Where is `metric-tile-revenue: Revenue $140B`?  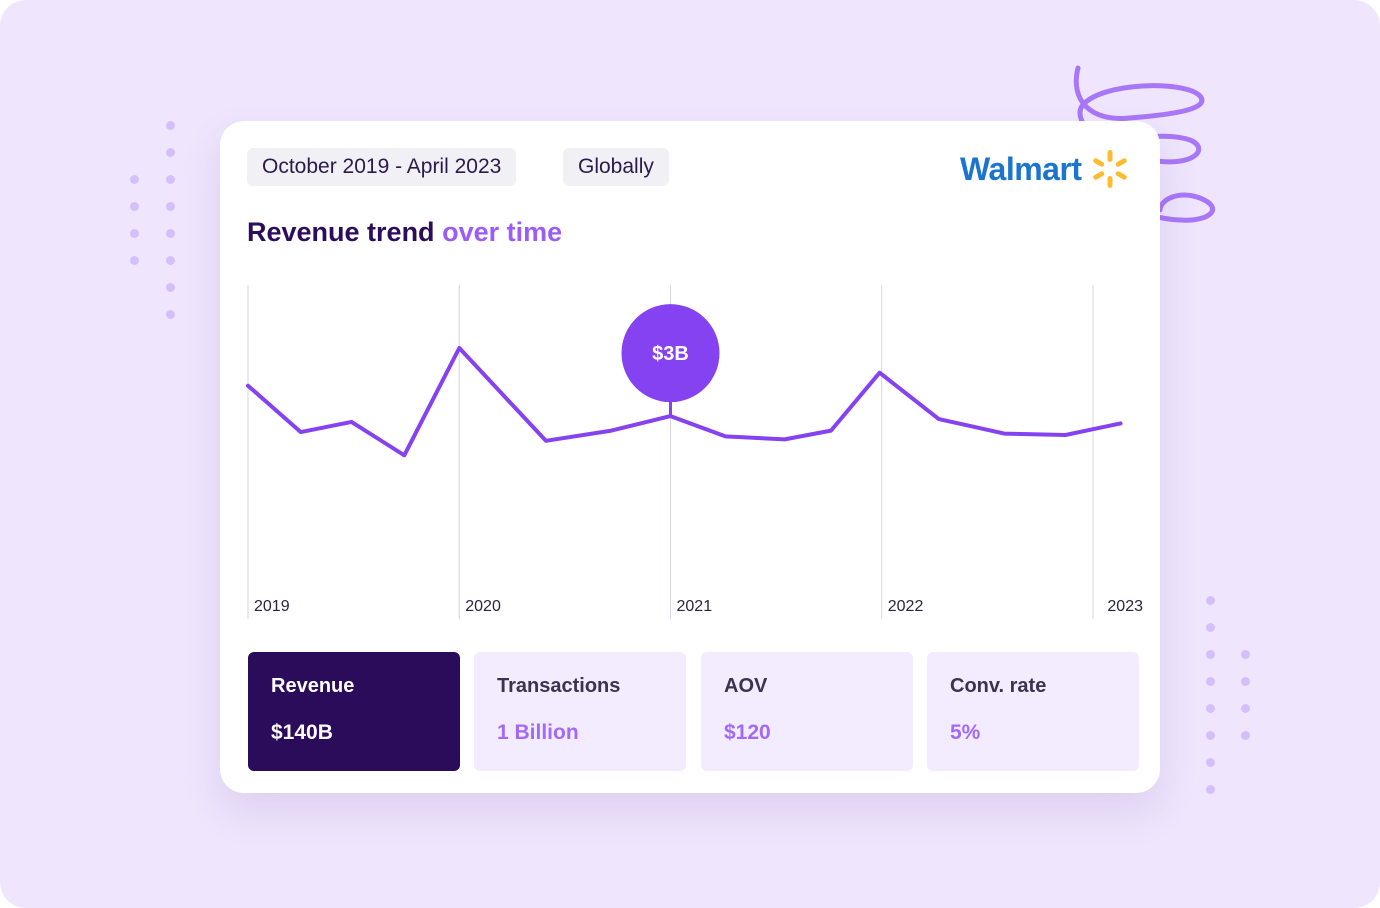
metric-tile-revenue: Revenue $140B is located at coordinates (354, 711).